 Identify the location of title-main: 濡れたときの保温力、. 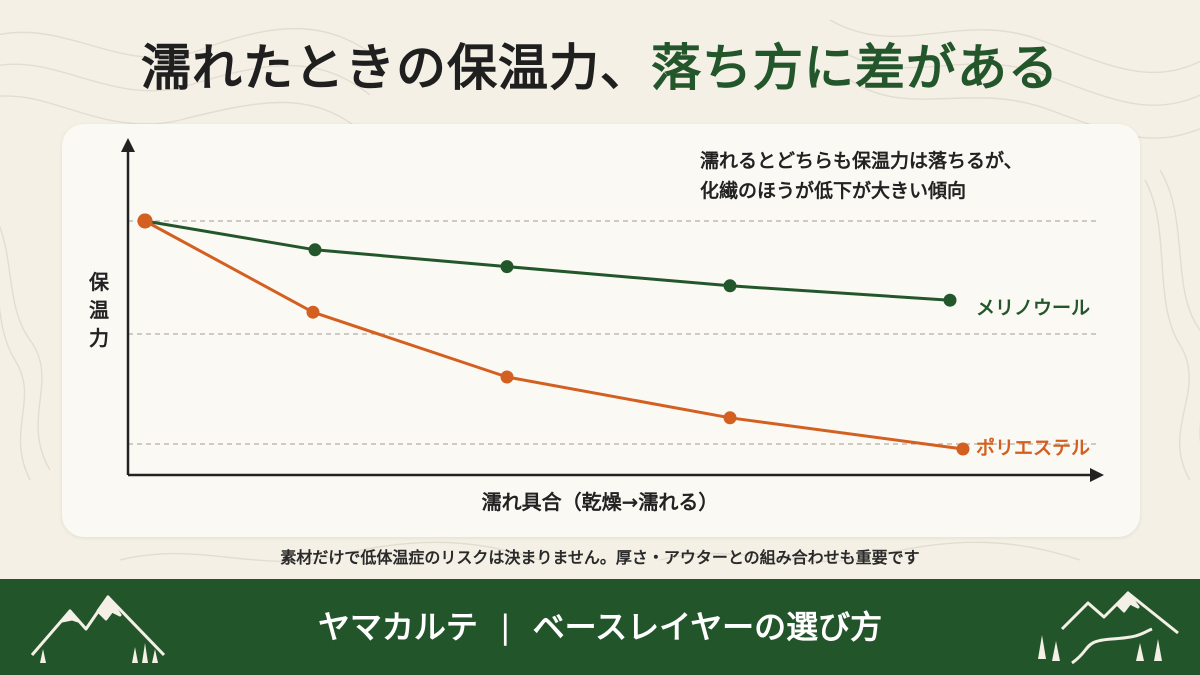
(396, 68).